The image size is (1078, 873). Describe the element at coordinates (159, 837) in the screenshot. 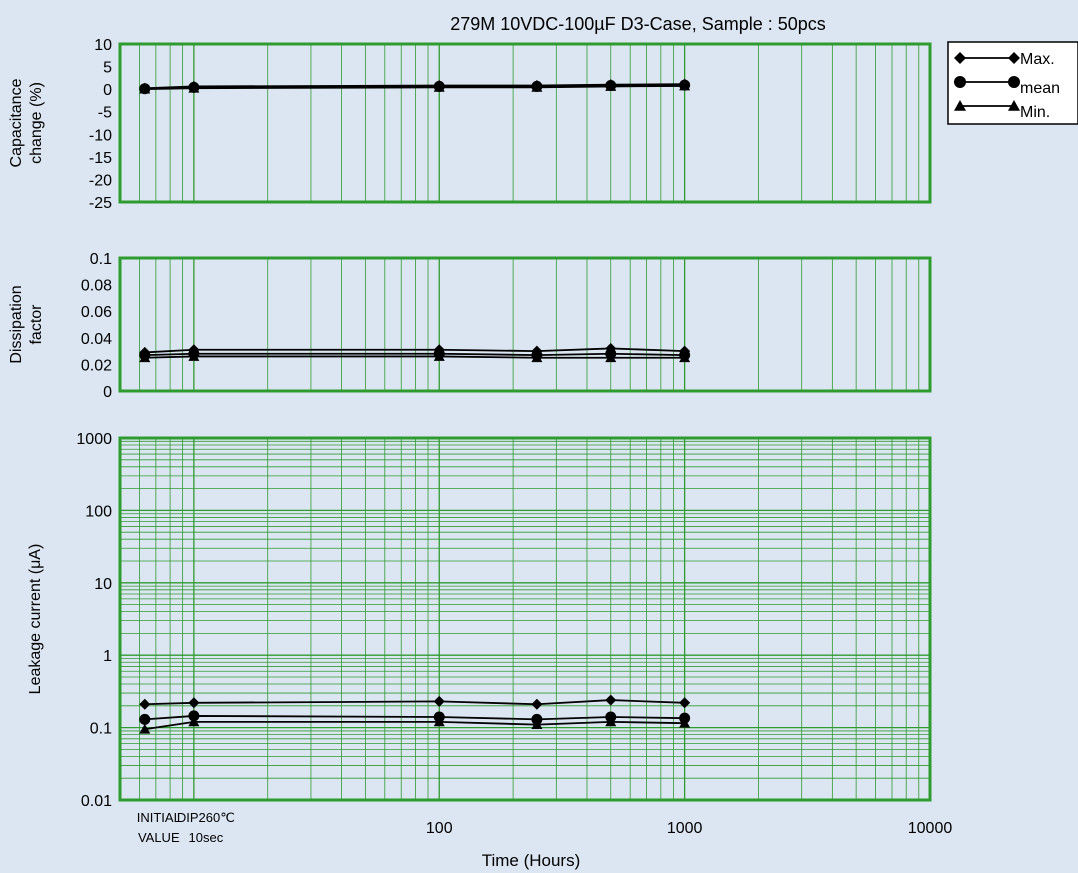

I see `x-tick-label: VALUE` at that location.